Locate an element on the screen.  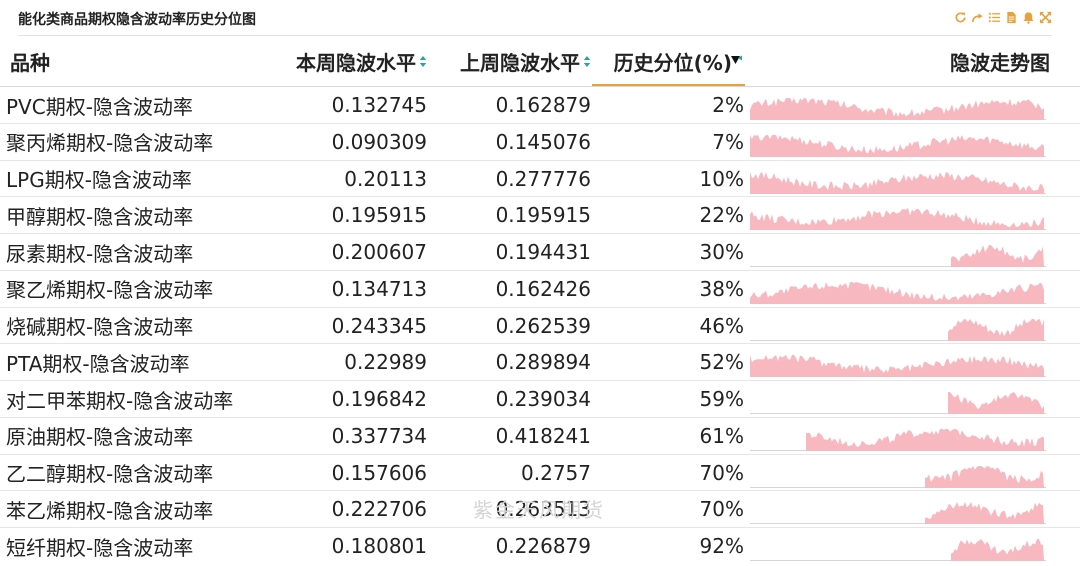
percentile-cell: 52% is located at coordinates (721, 362).